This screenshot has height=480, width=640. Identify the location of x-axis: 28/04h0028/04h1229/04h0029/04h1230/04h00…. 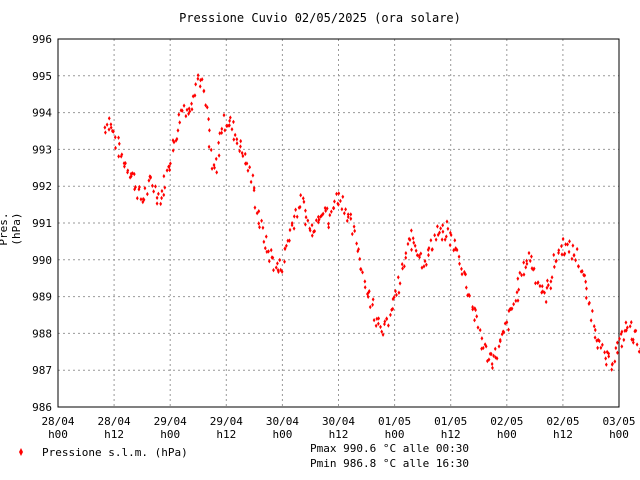
(338, 428).